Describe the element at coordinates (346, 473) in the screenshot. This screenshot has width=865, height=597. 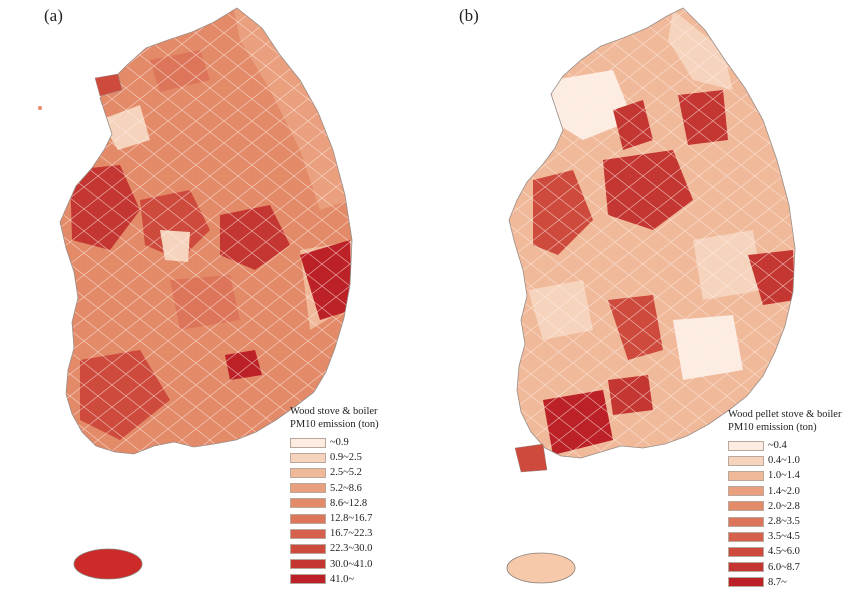
I see `legend-label-a: 2.5~5.2` at that location.